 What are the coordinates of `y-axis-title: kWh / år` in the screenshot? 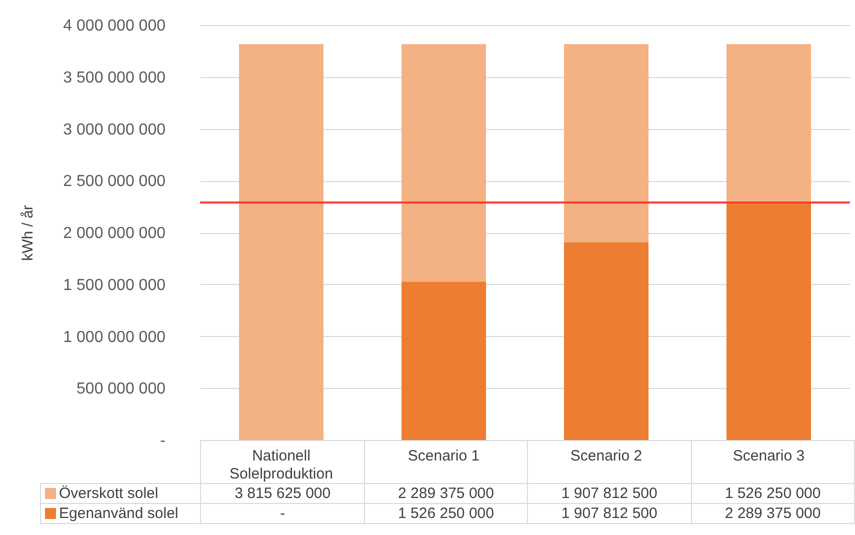 It's located at (28, 233).